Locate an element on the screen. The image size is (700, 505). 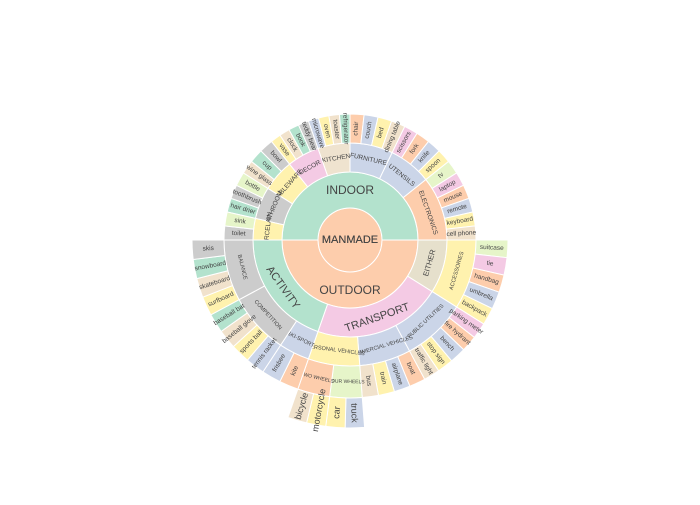
label-chair: chair is located at coordinates (356, 128).